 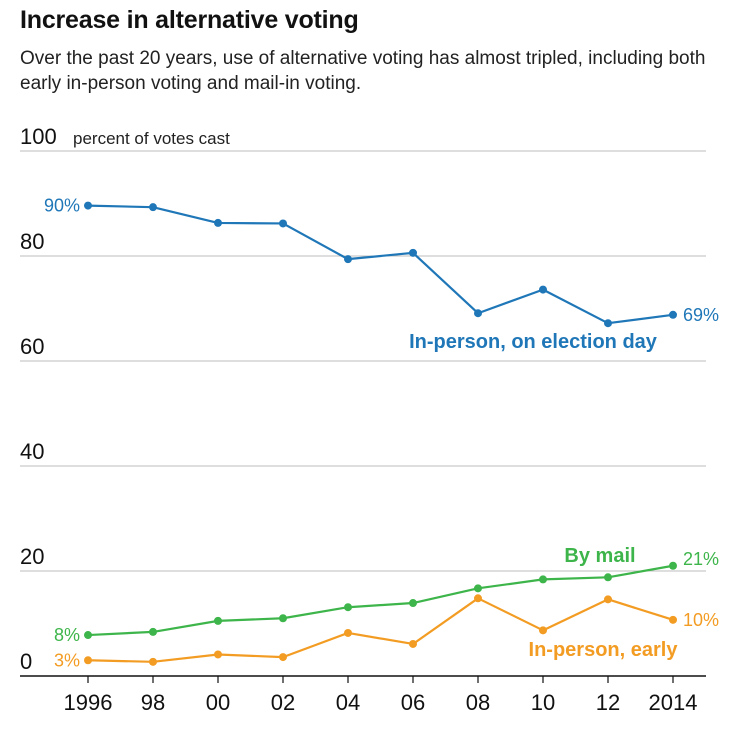 I want to click on chart-title: Increase in alternative voting, so click(x=189, y=20).